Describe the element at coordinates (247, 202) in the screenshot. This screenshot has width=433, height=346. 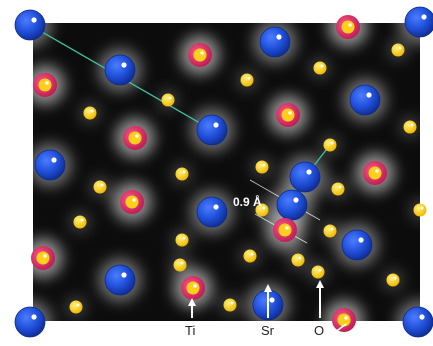
I see `scale-label: 0.9 Å` at that location.